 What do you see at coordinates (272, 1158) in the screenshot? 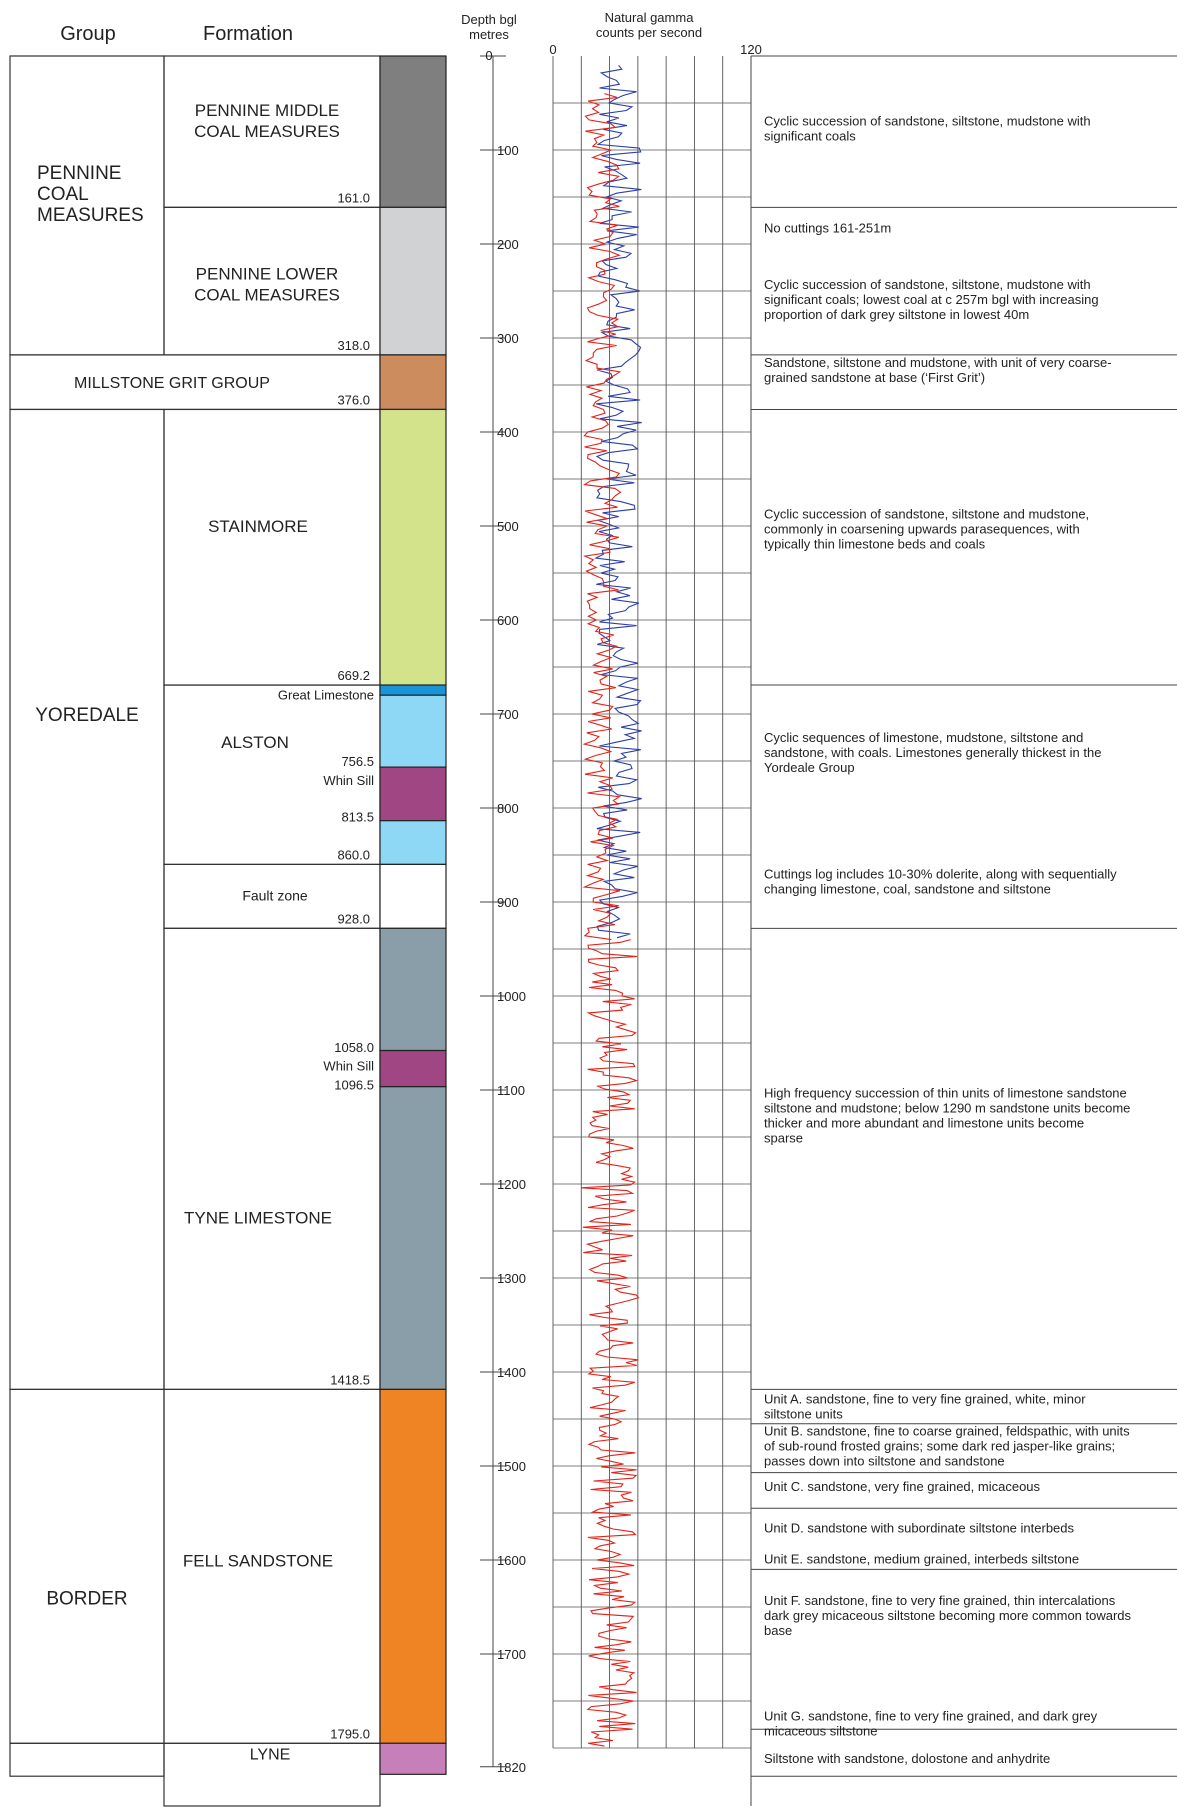
I see `formation-cell` at bounding box center [272, 1158].